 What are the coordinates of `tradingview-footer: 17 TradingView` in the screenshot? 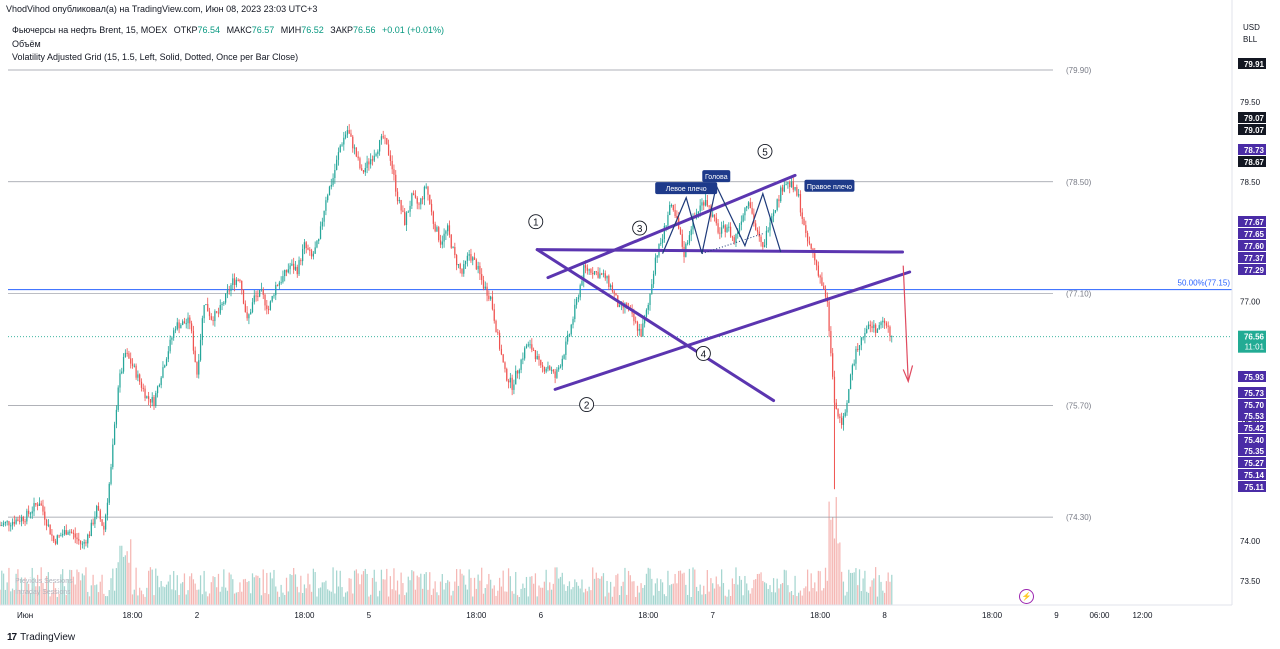 It's located at (41, 637).